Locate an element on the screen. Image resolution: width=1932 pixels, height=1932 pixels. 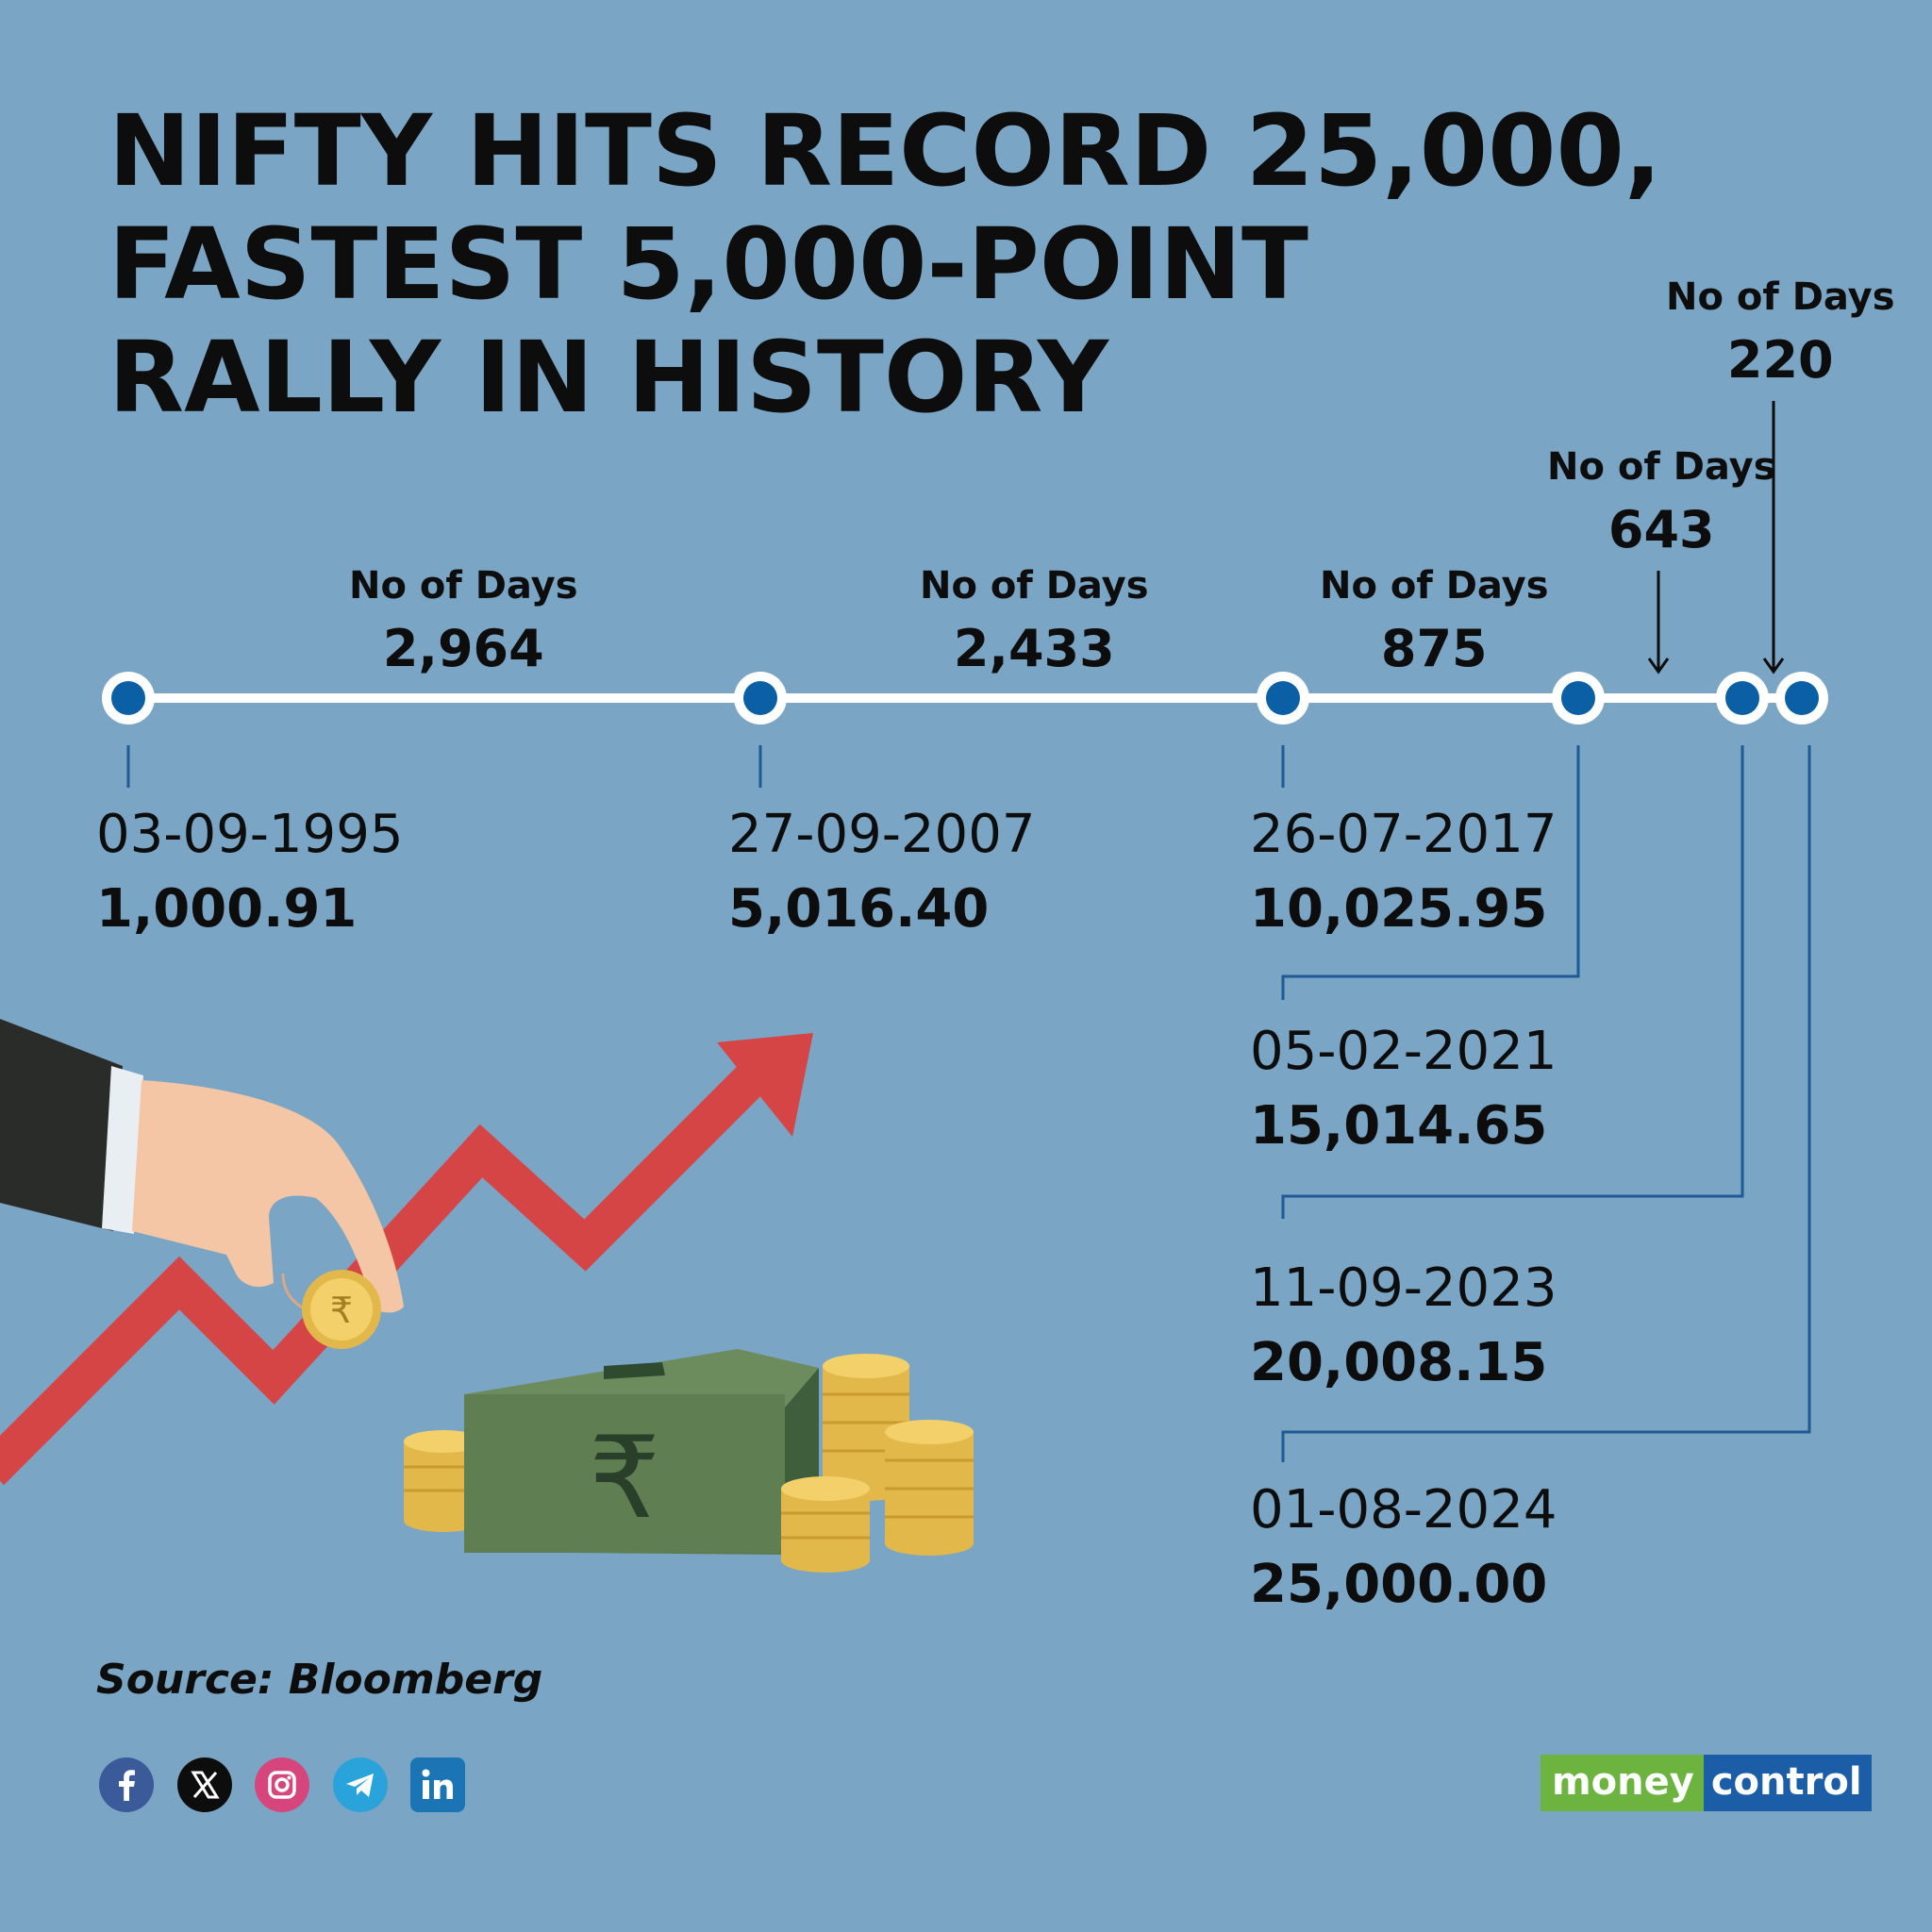
linkedin-icon is located at coordinates (437, 1785).